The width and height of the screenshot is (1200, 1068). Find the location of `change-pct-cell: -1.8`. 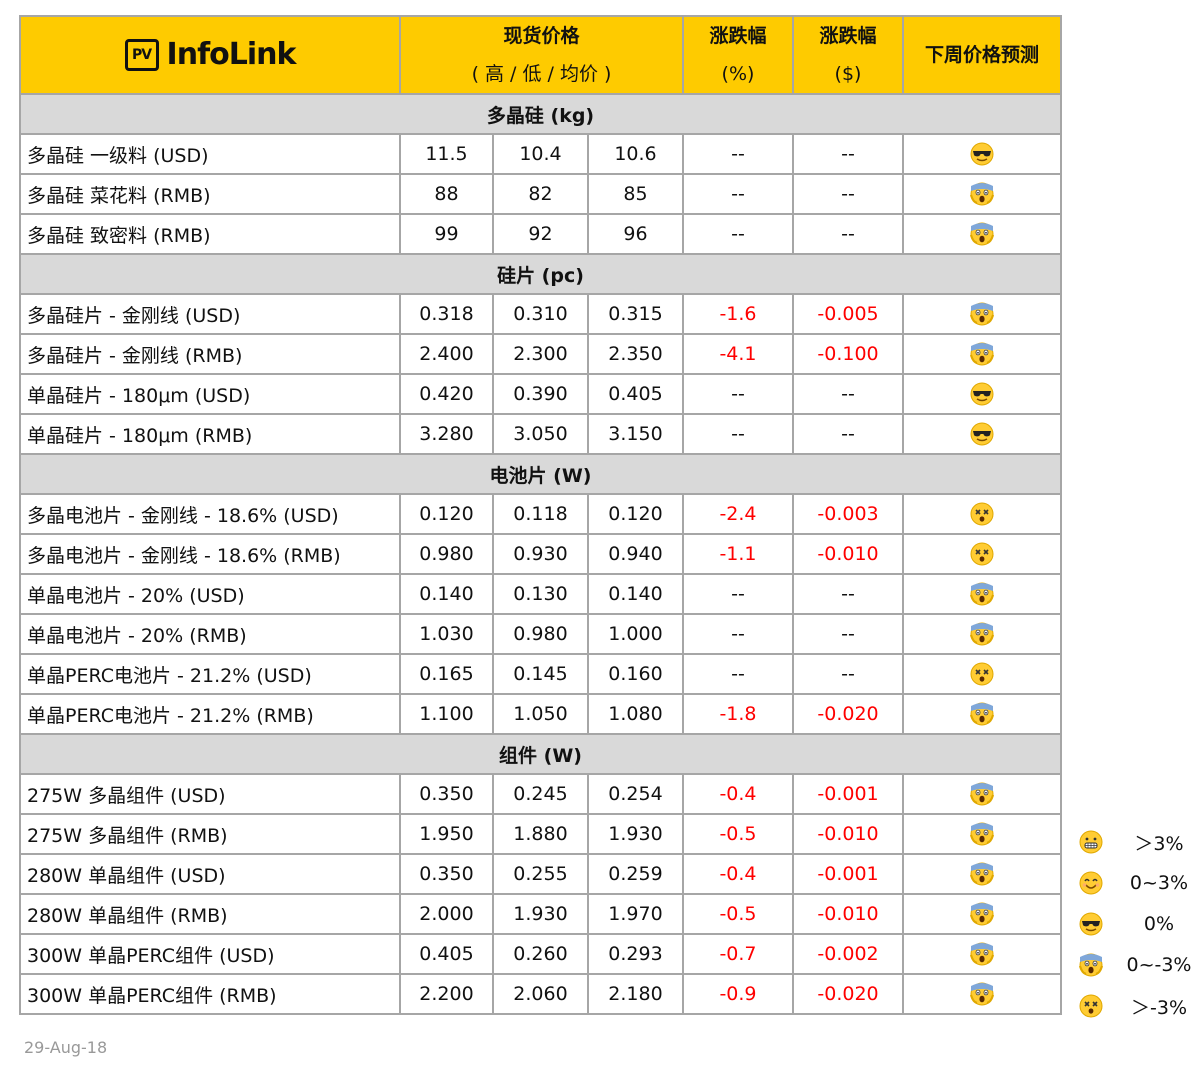

change-pct-cell: -1.8 is located at coordinates (738, 714).